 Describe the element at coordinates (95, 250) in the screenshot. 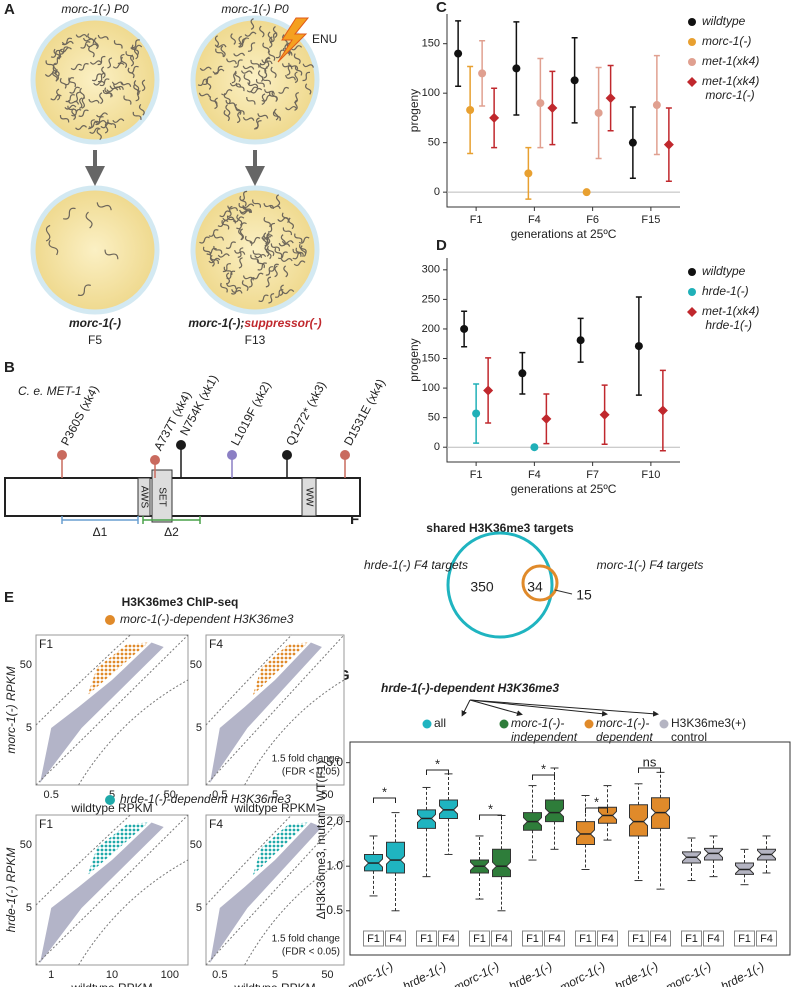

I see `petri-dish` at that location.